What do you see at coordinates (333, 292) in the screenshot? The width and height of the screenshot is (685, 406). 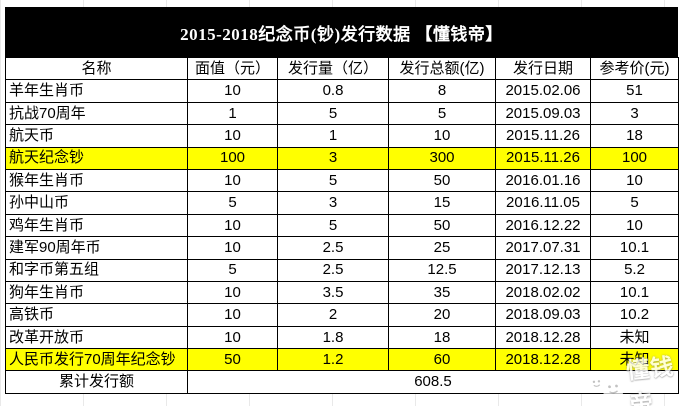 I see `cell-volume: 3.5` at bounding box center [333, 292].